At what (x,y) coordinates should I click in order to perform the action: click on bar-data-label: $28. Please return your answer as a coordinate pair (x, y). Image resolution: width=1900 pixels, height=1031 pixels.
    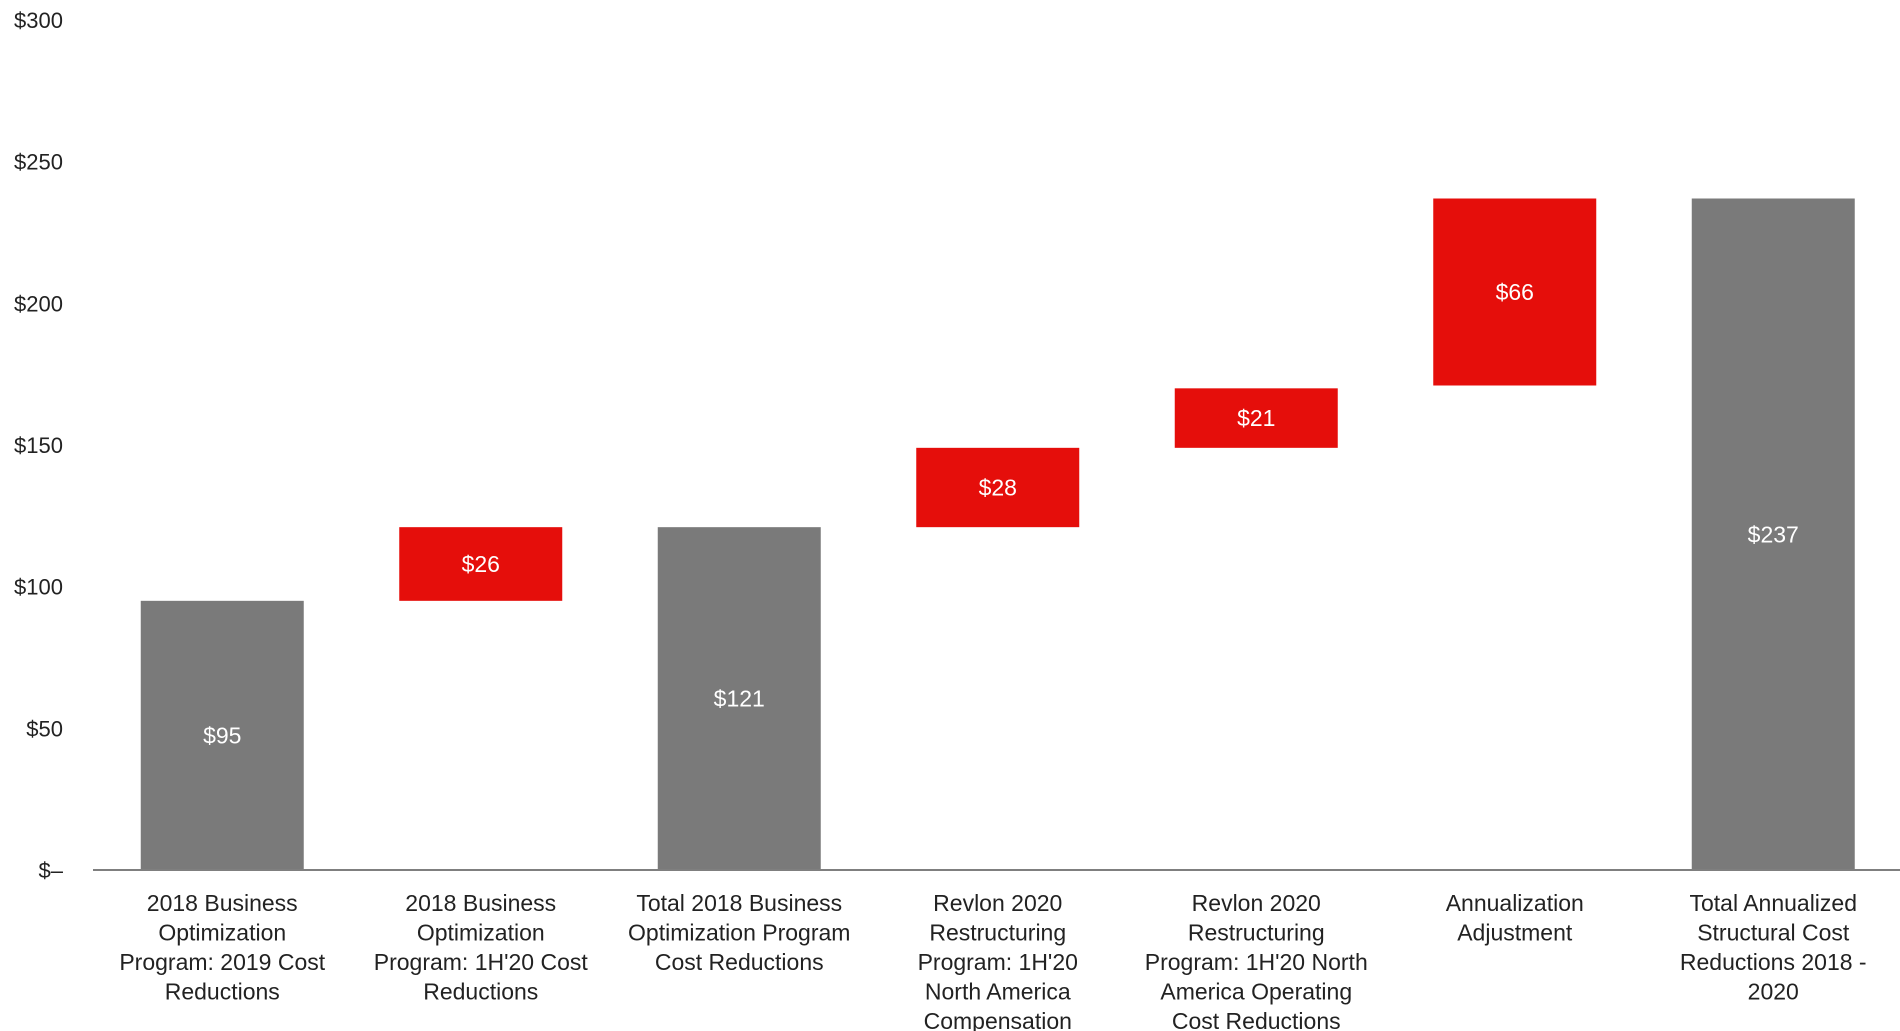
    Looking at the image, I should click on (998, 488).